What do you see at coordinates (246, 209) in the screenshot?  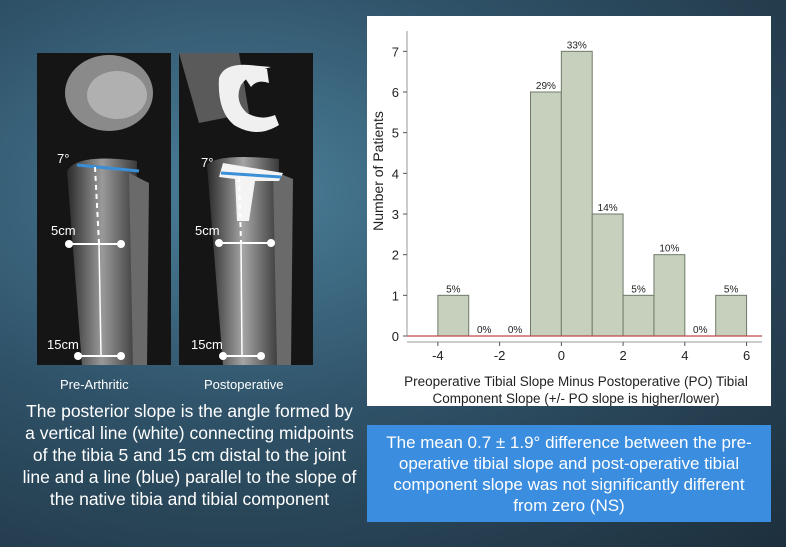 I see `postoperative-xray-image: 7° 5cm 15cm` at bounding box center [246, 209].